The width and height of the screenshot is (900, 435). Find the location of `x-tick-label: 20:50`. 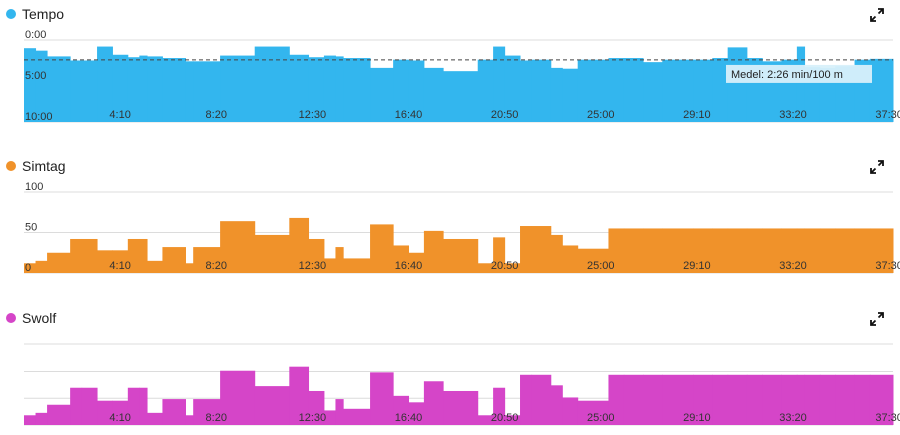

x-tick-label: 20:50 is located at coordinates (505, 418).